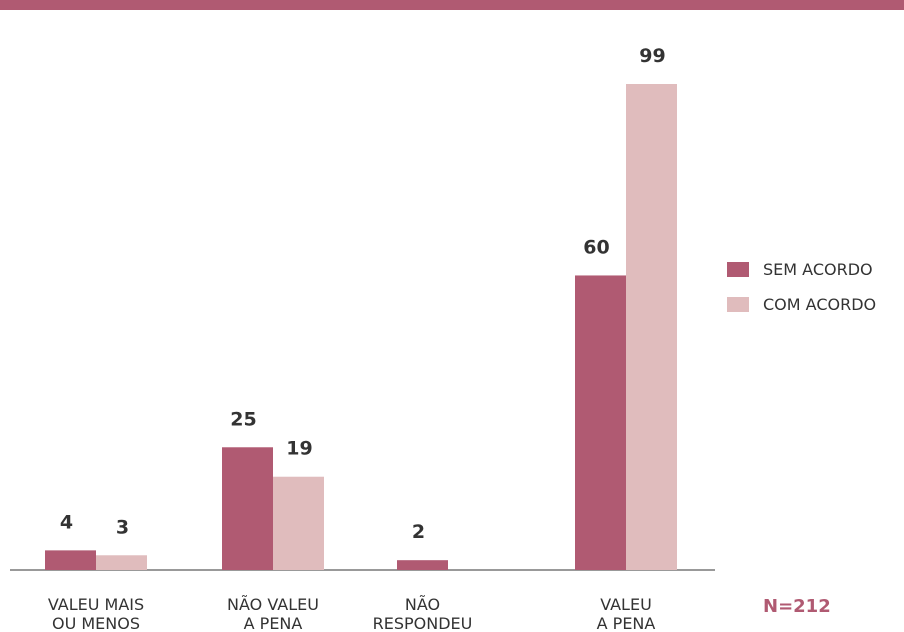 The height and width of the screenshot is (632, 904). What do you see at coordinates (818, 269) in the screenshot?
I see `legend-label: SEM ACORDO` at bounding box center [818, 269].